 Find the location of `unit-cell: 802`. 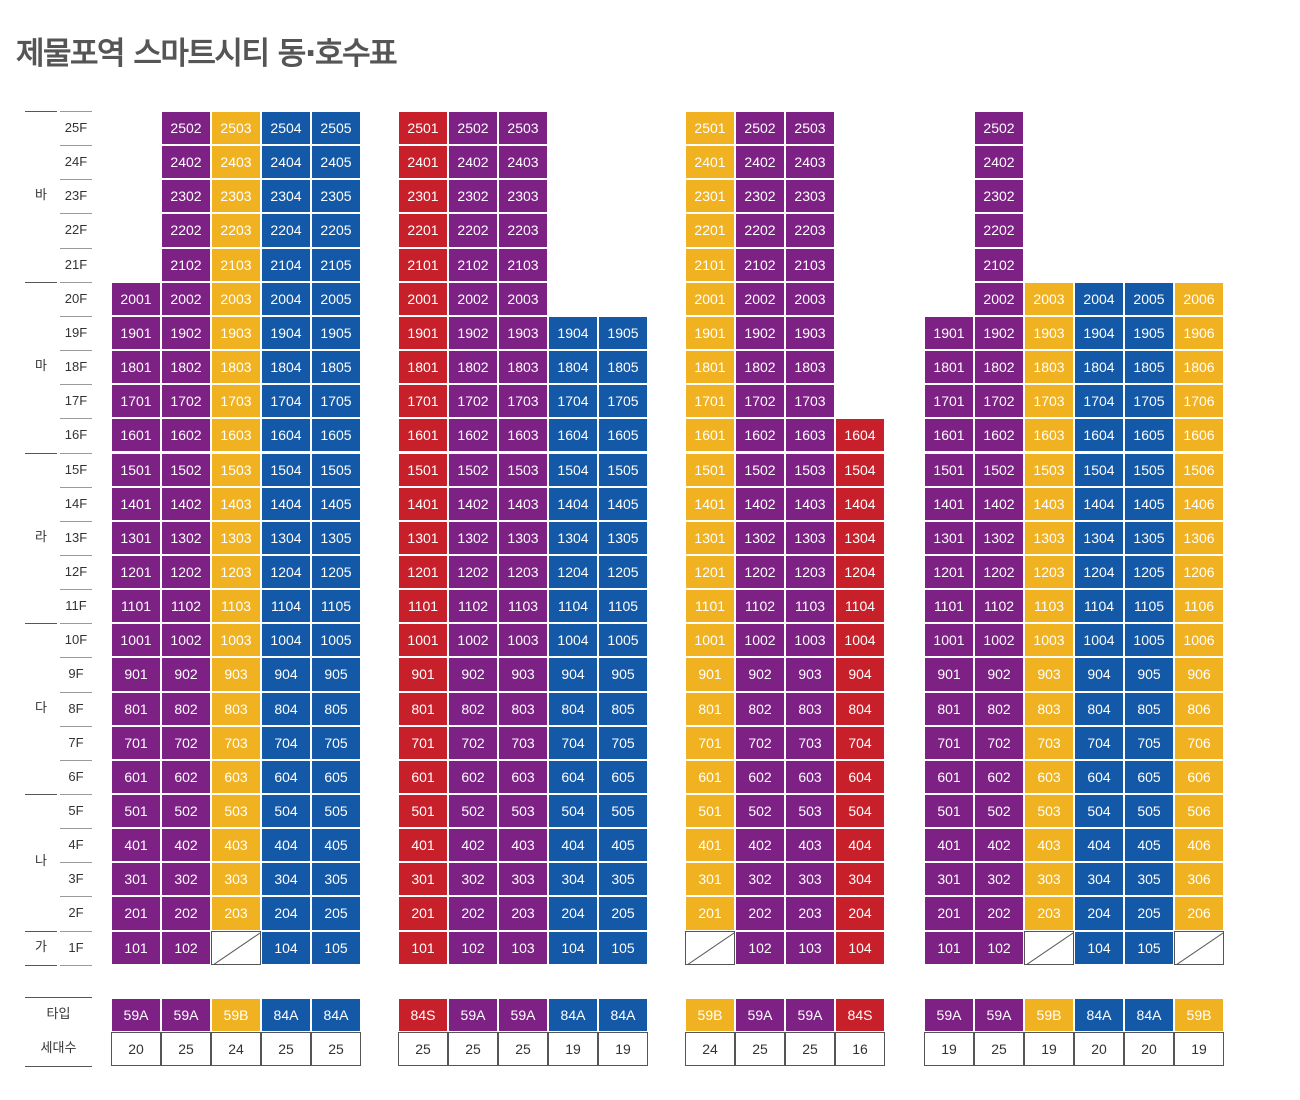

unit-cell: 802 is located at coordinates (186, 708).